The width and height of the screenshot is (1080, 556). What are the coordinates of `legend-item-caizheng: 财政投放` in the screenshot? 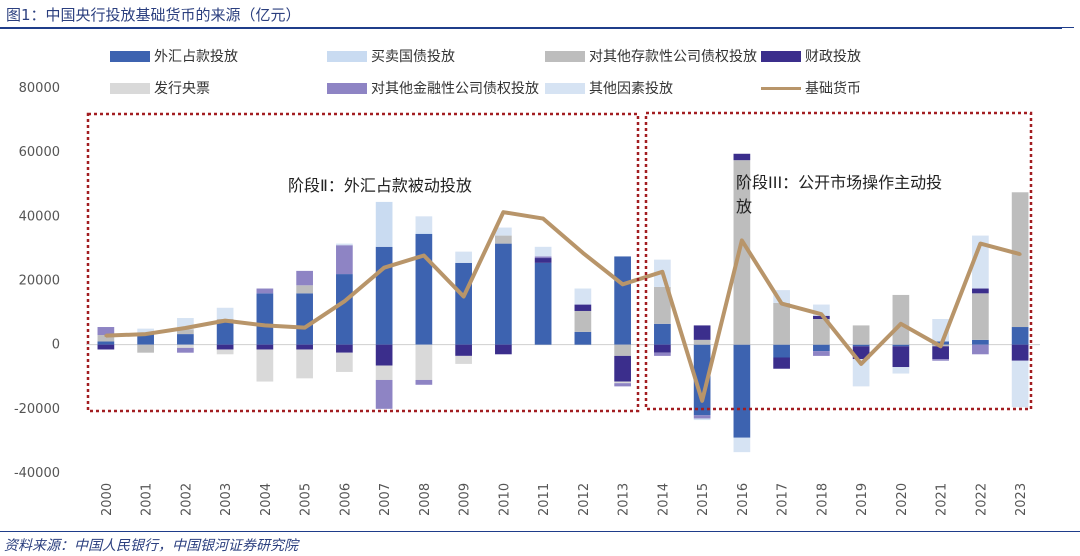 It's located at (811, 56).